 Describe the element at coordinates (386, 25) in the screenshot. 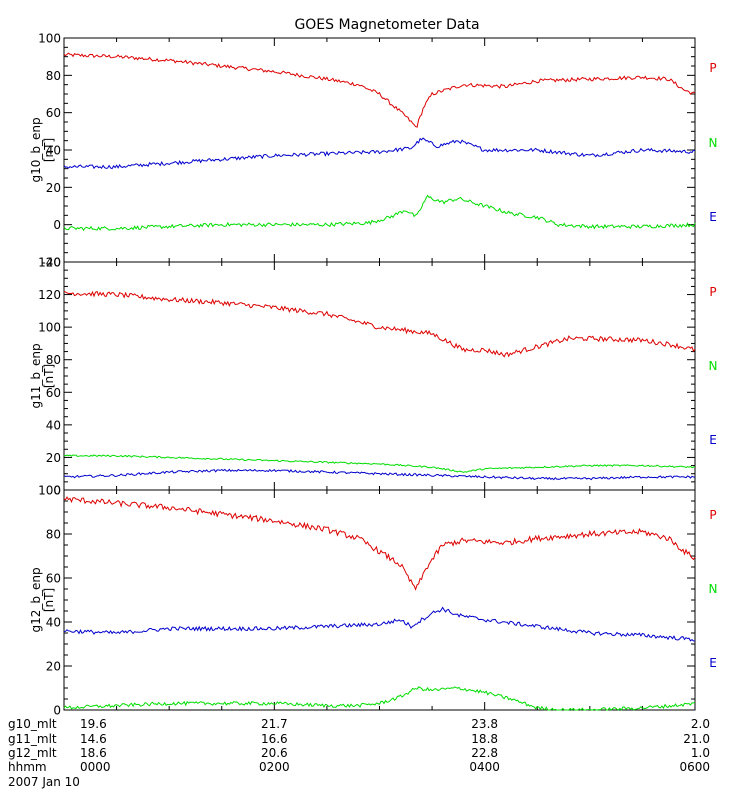

I see `chart-title: GOES Magnetometer Data` at that location.